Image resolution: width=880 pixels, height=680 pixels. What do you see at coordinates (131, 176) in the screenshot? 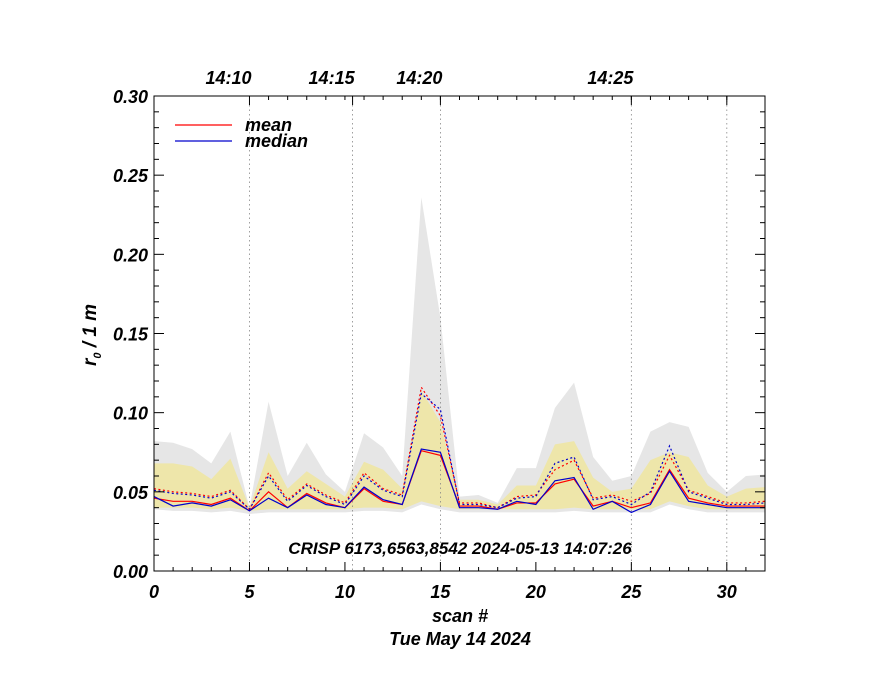
I see `y-tick-label: 0.25` at bounding box center [131, 176].